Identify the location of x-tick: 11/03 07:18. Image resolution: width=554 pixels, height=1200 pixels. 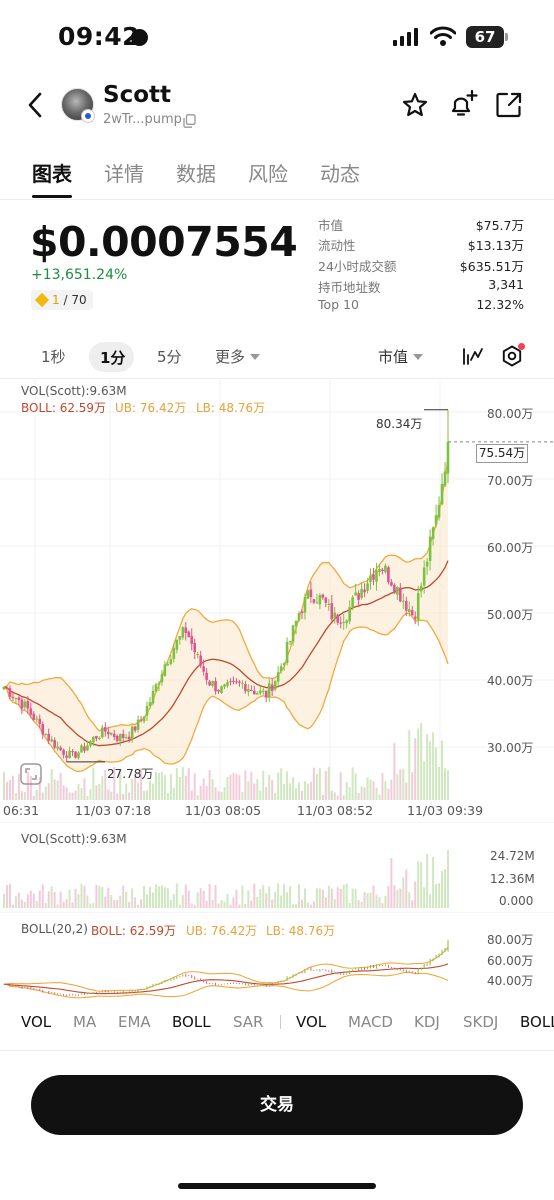
(113, 810).